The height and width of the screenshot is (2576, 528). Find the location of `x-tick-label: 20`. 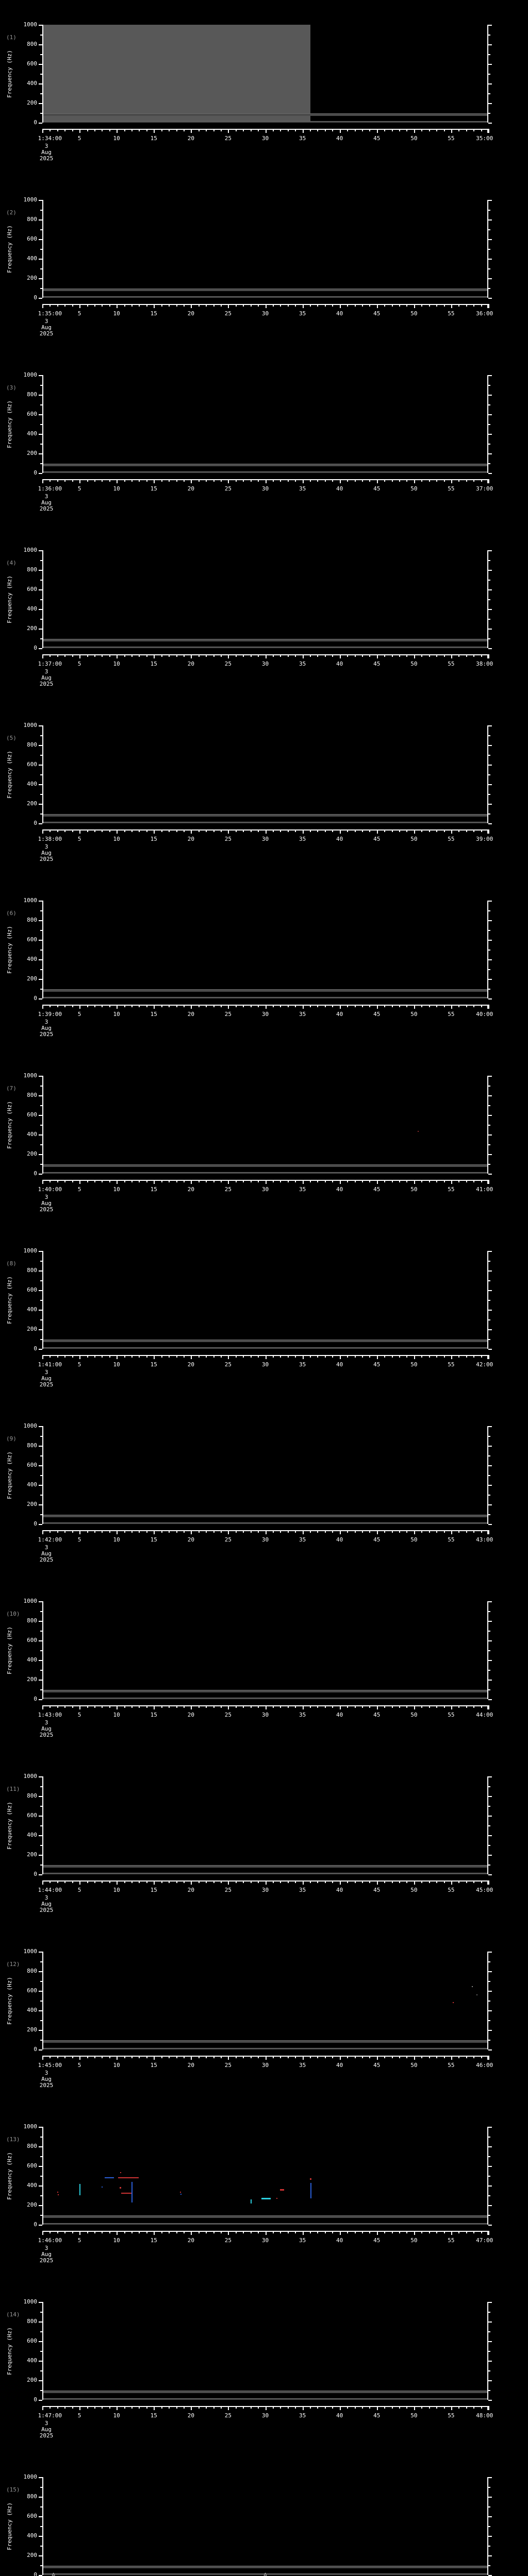

x-tick-label: 20 is located at coordinates (190, 1364).